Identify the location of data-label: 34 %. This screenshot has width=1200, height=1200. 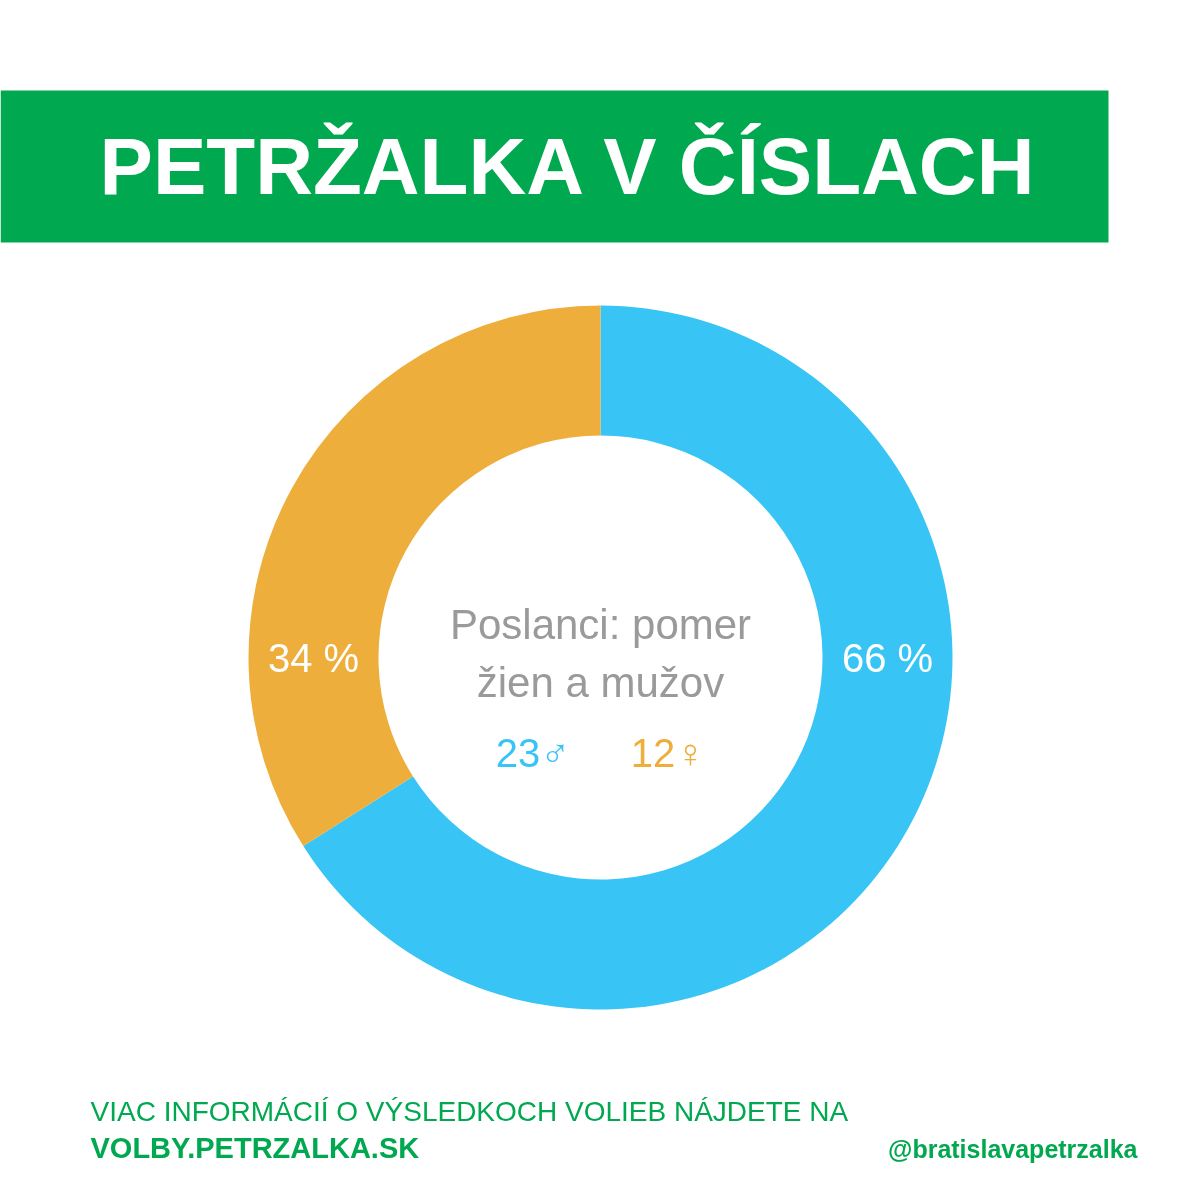
(313, 657).